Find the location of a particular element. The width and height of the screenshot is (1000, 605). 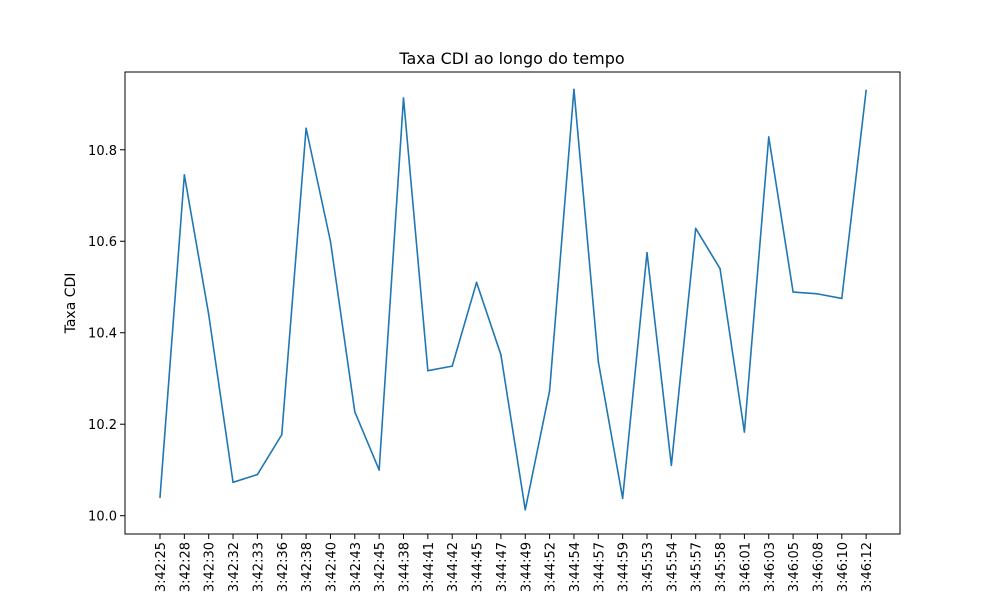

chart-title: Taxa CDI ao longo do tempo is located at coordinates (511, 58).